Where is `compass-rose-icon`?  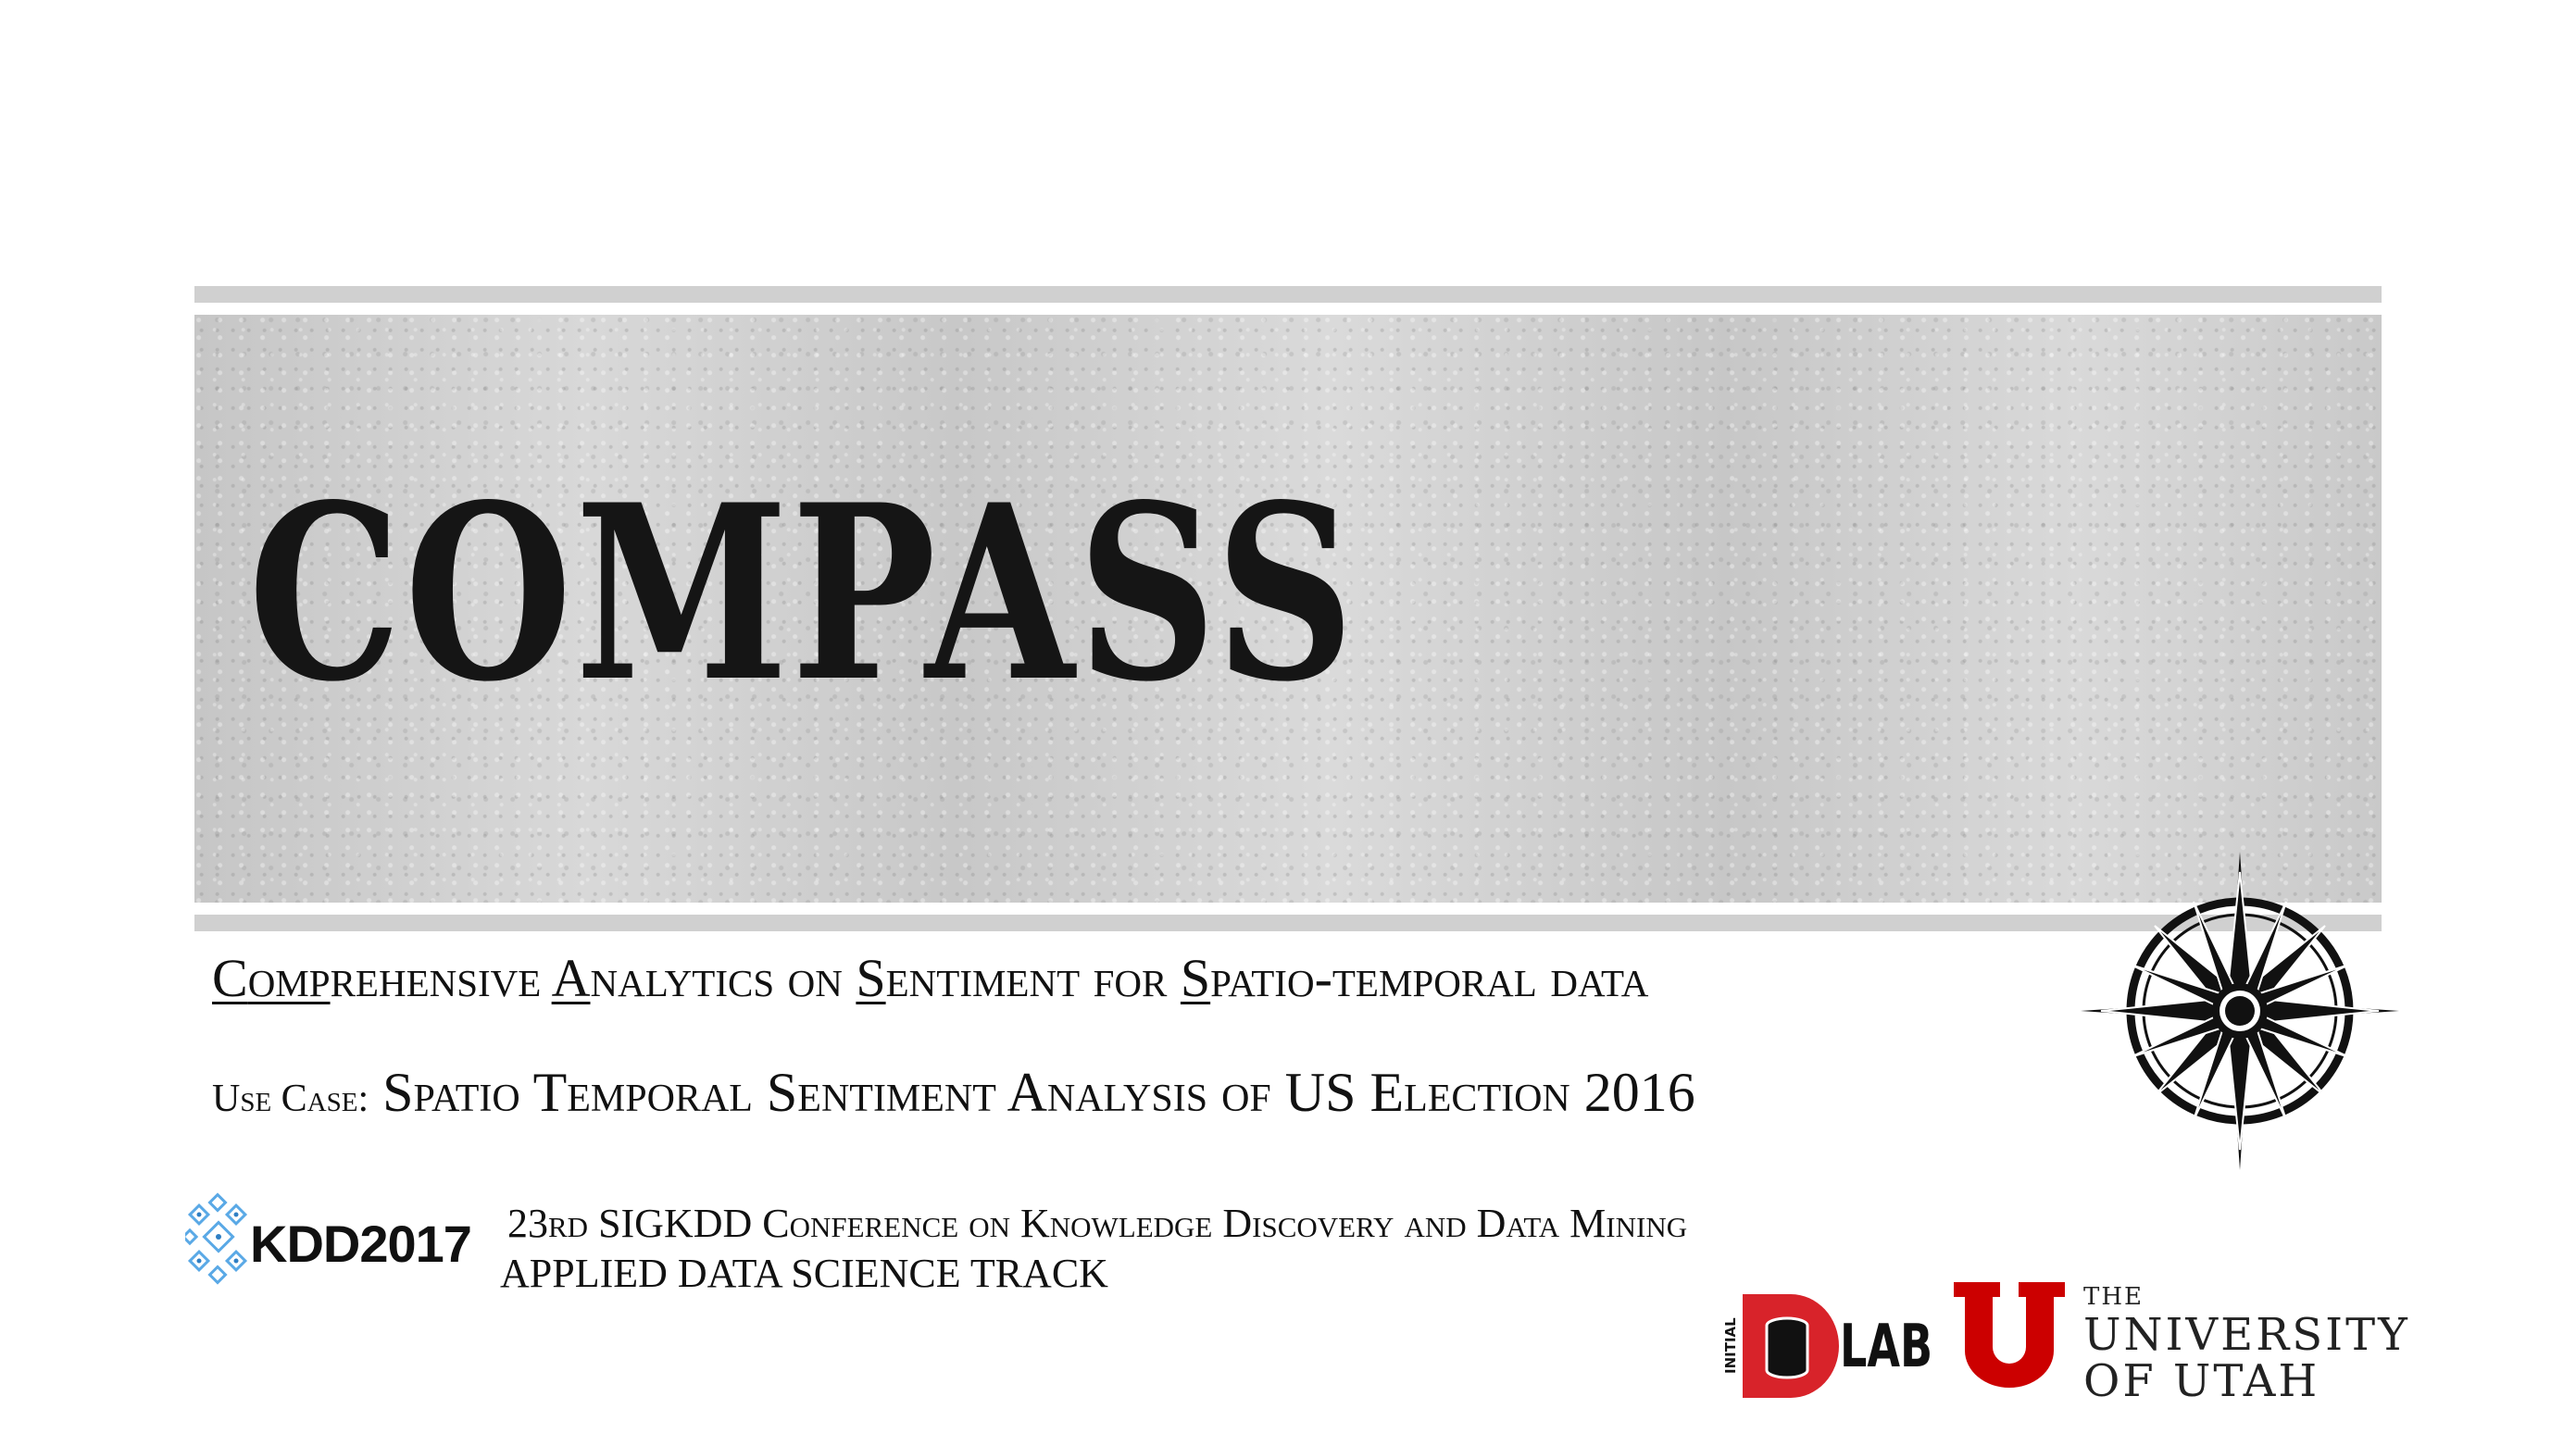 compass-rose-icon is located at coordinates (2240, 1011).